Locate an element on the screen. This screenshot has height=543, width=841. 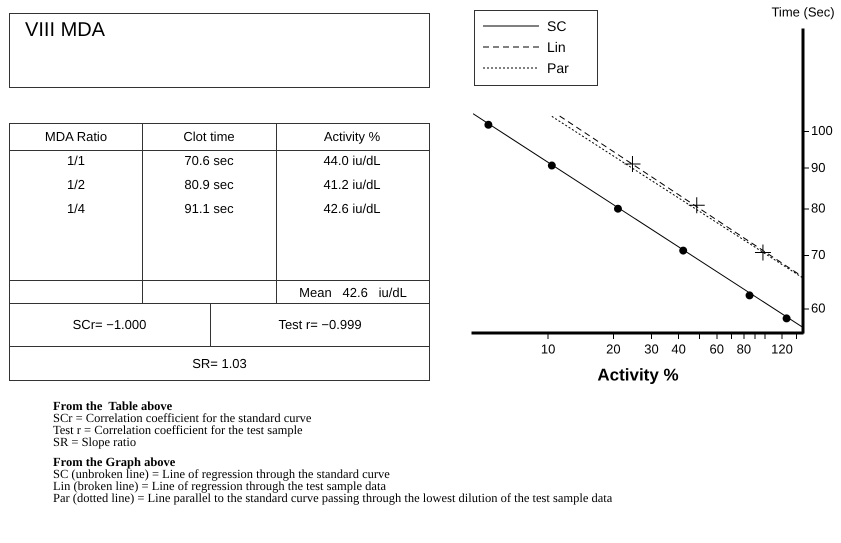
text: 80.9 sec is located at coordinates (209, 184).